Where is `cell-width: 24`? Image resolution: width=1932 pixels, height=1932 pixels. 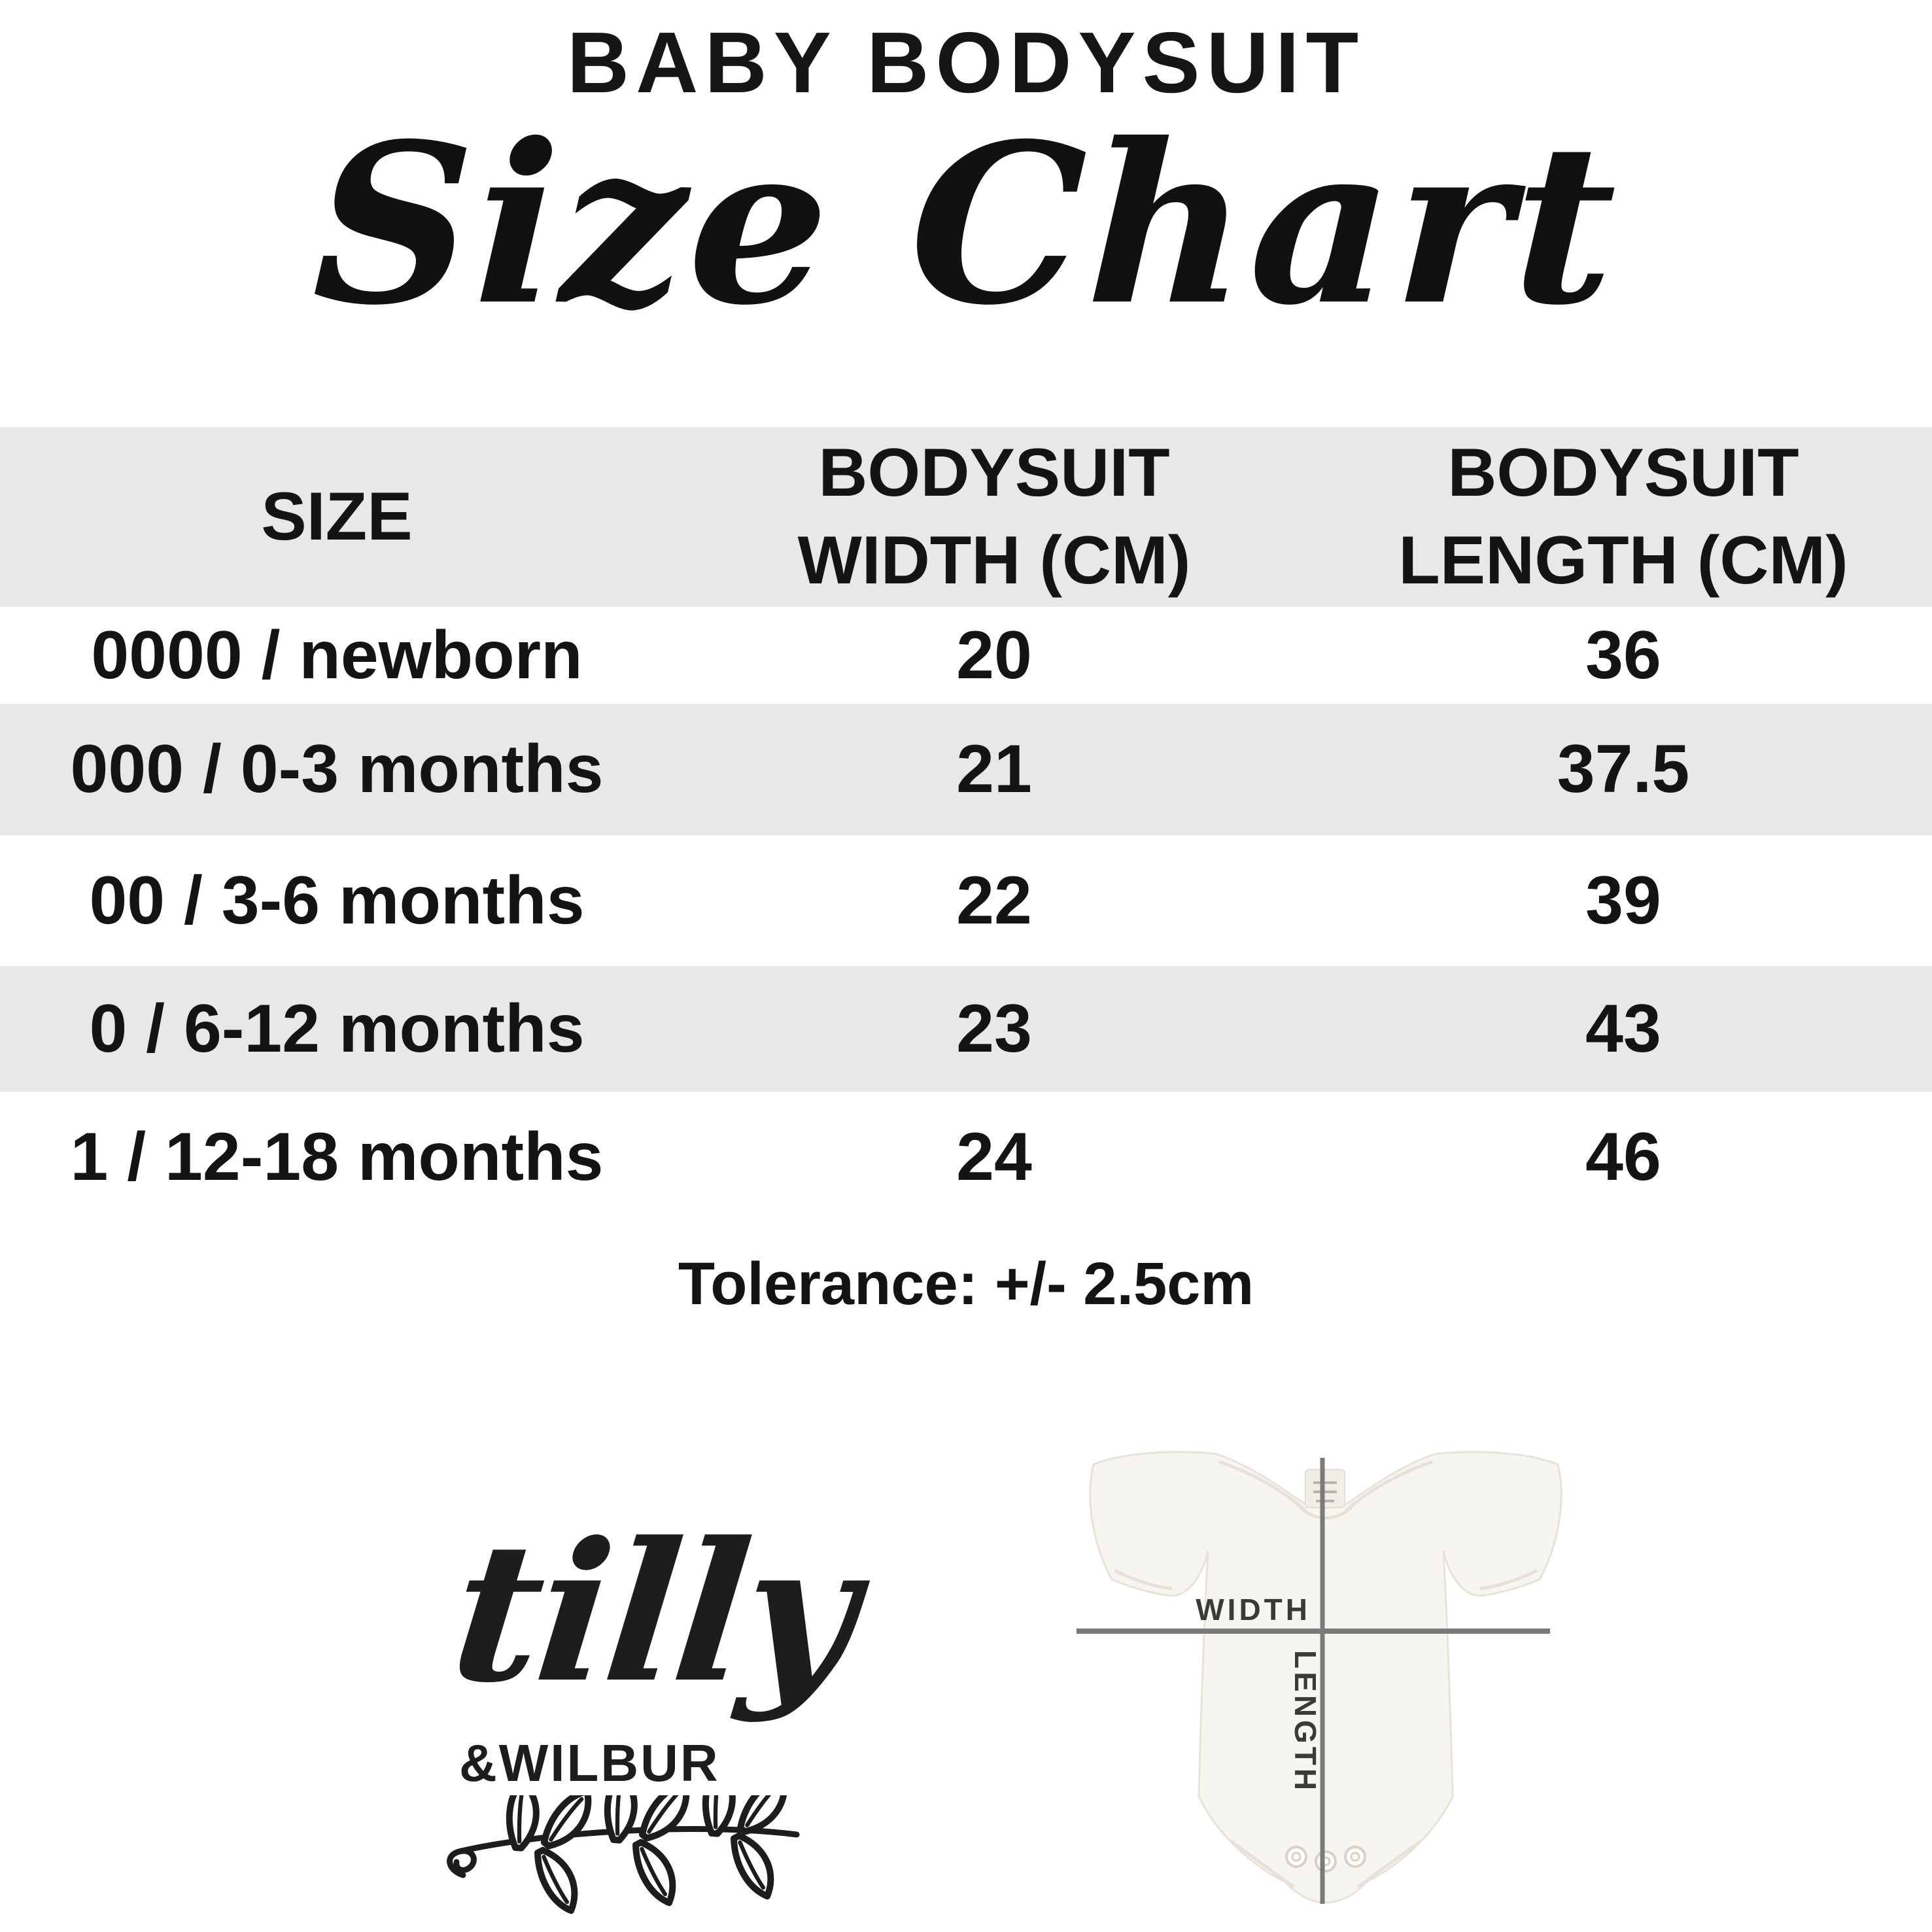
cell-width: 24 is located at coordinates (994, 1156).